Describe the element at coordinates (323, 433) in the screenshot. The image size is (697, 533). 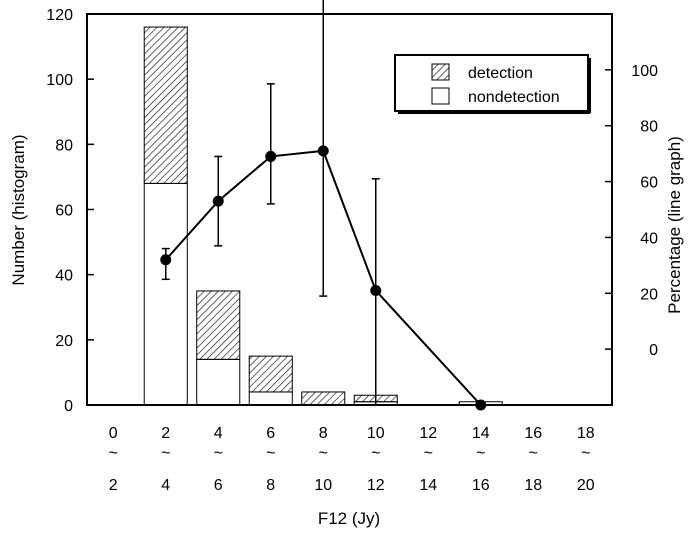
I see `x-range-low: 8` at that location.